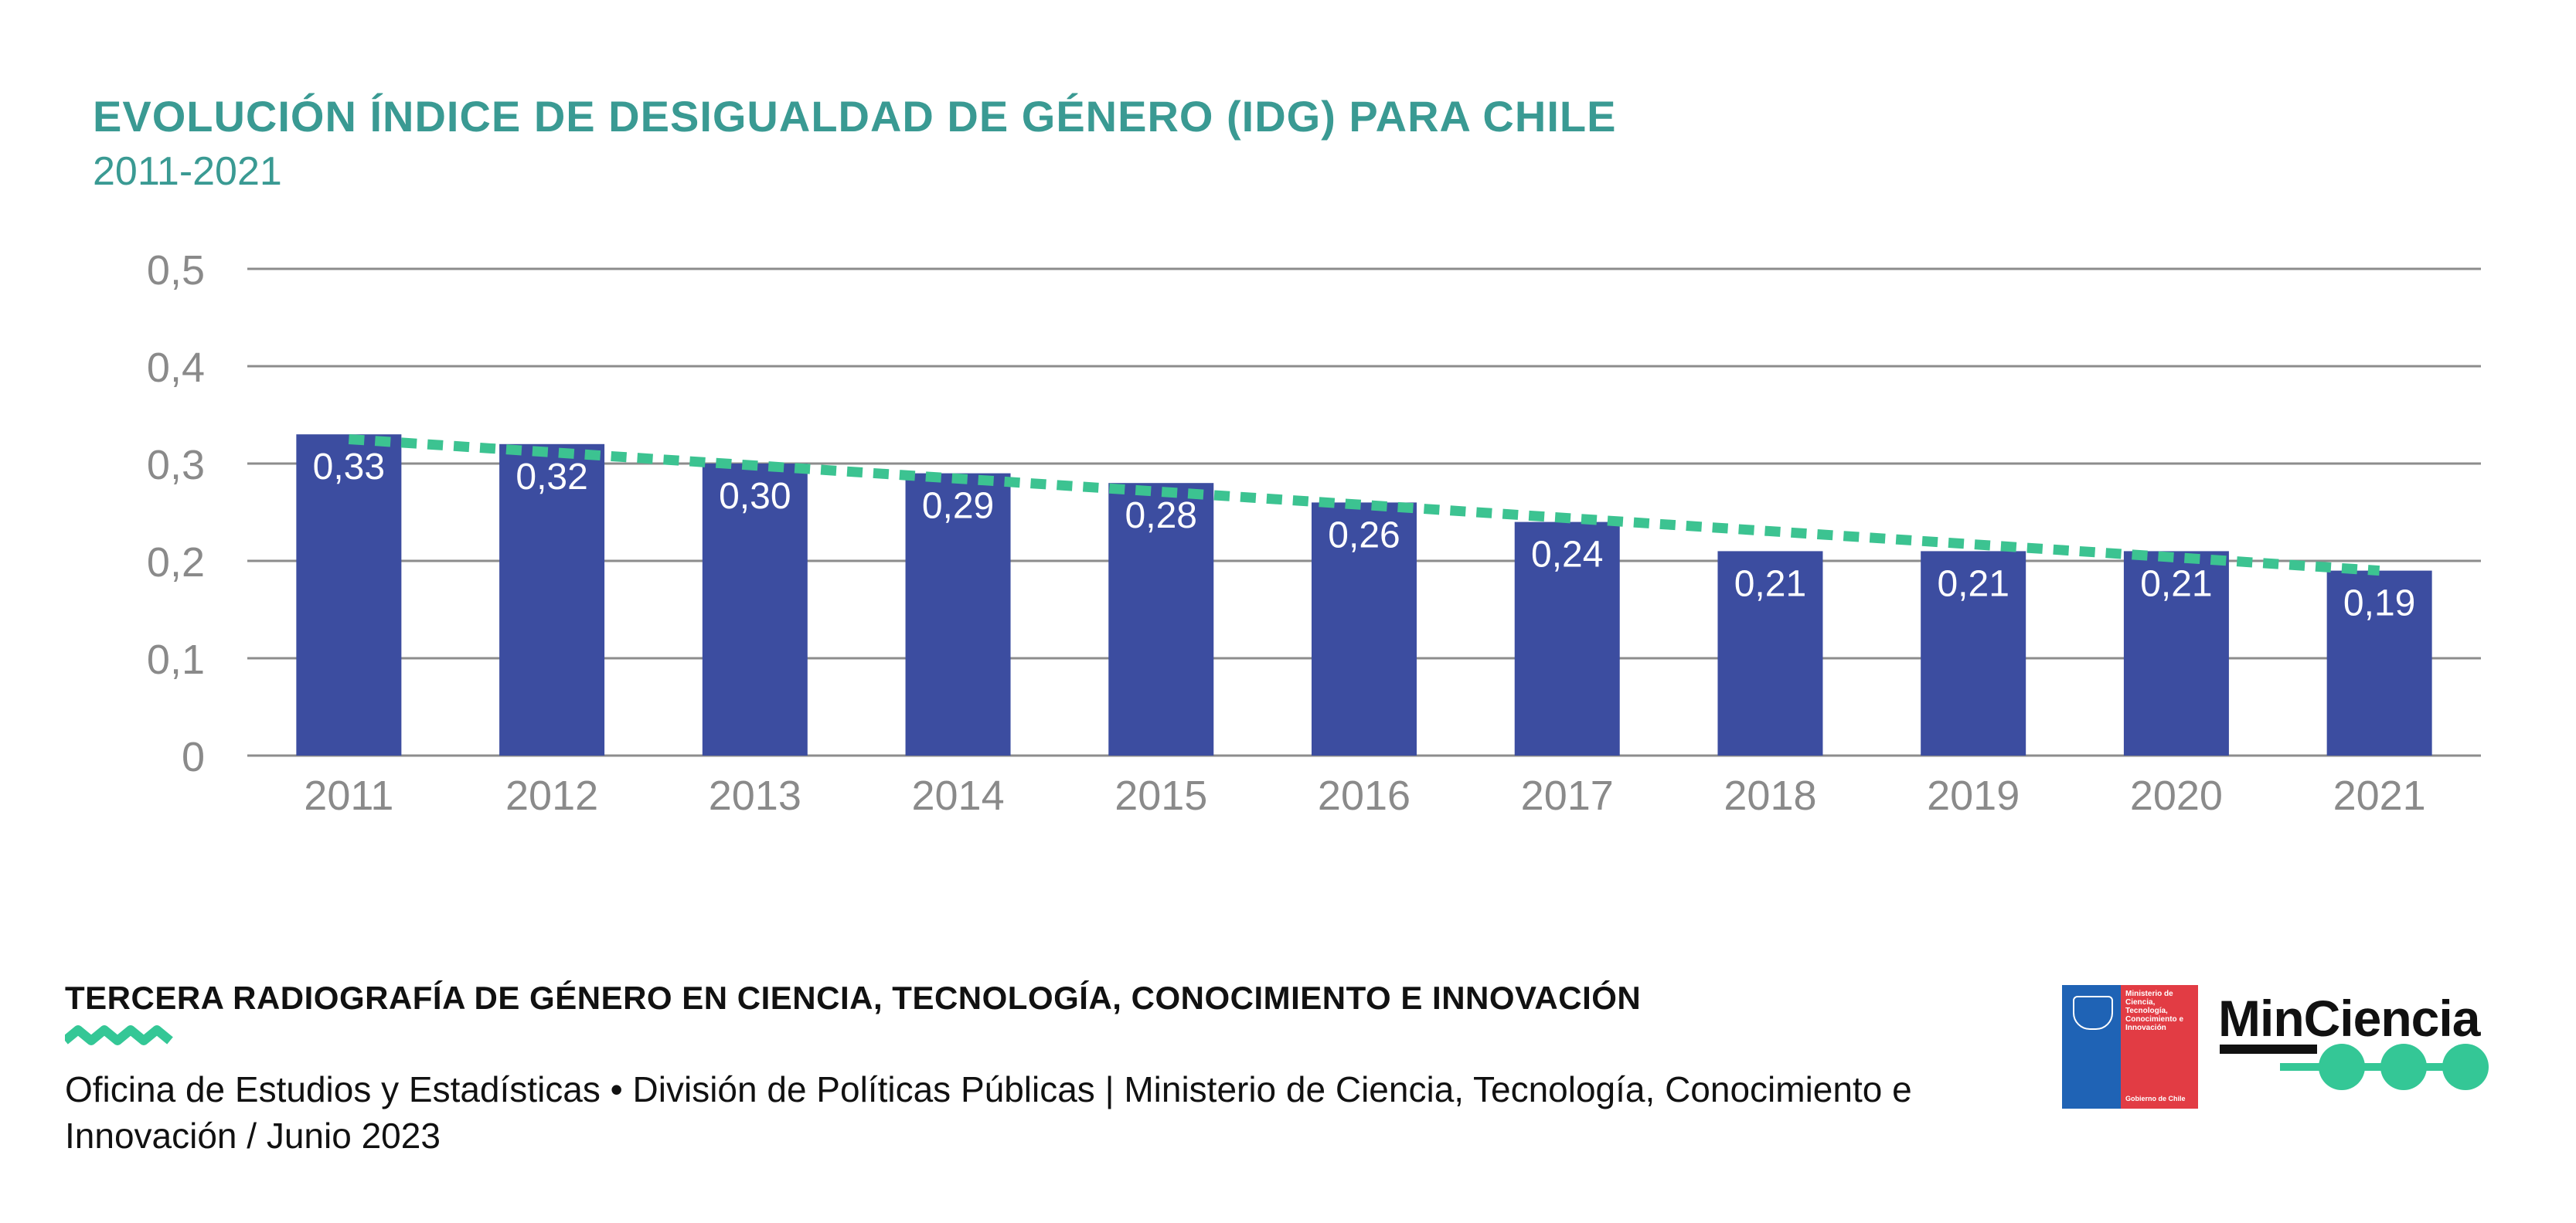 The width and height of the screenshot is (2576, 1223). I want to click on data-label: 0,33, so click(349, 468).